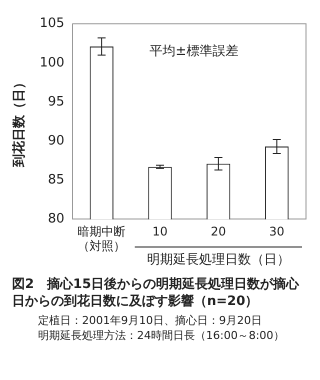  Describe the element at coordinates (218, 231) in the screenshot. I see `x-tick-label: 20` at that location.